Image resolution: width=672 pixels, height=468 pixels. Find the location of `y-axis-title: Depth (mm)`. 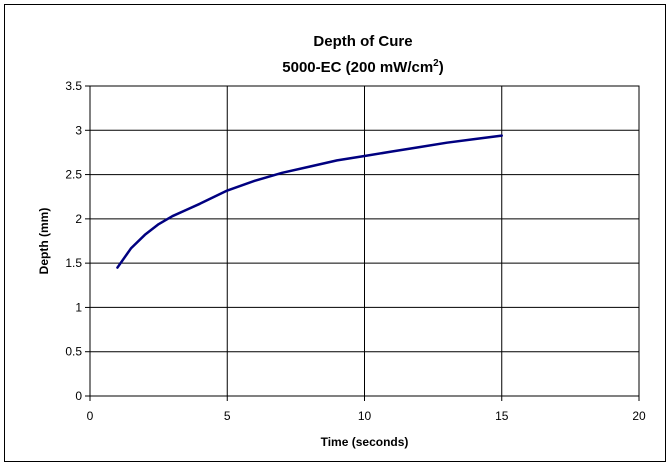

y-axis-title: Depth (mm) is located at coordinates (44, 241).